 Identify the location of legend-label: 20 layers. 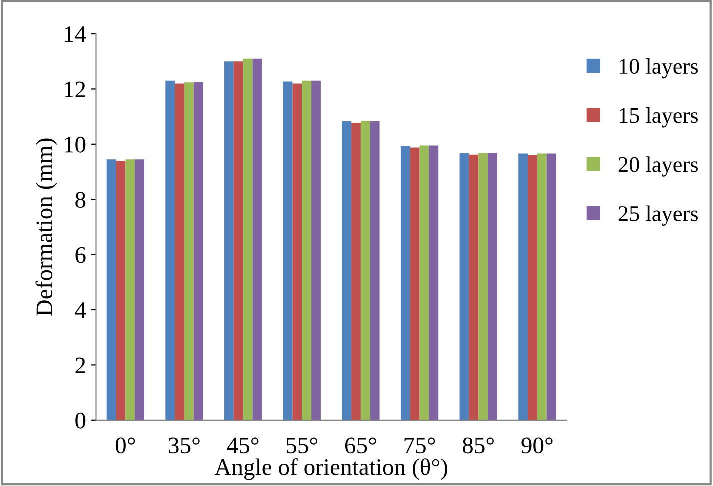
(658, 166).